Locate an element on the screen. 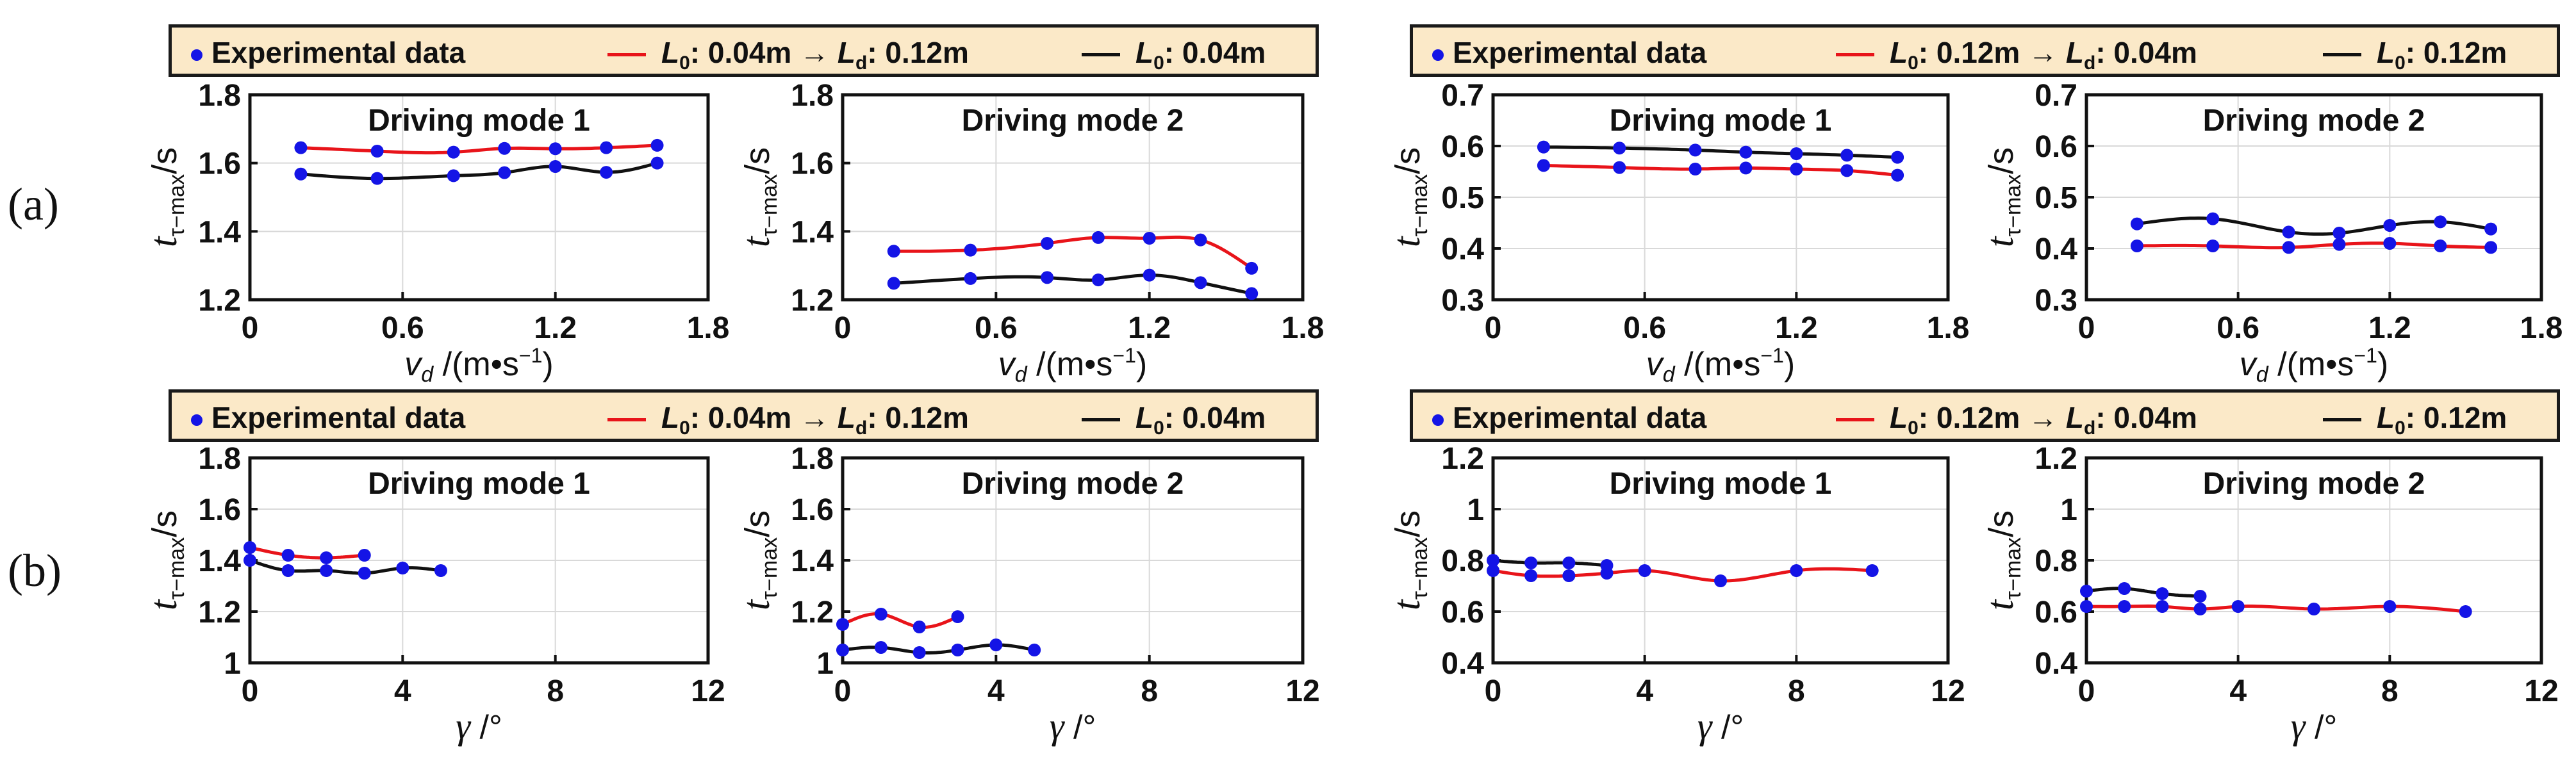 This screenshot has width=2576, height=764. legend-red-l0: L is located at coordinates (670, 52).